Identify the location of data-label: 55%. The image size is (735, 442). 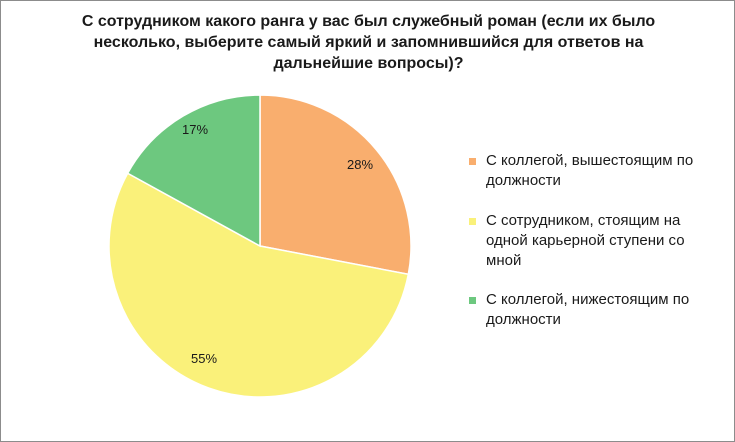
(204, 358).